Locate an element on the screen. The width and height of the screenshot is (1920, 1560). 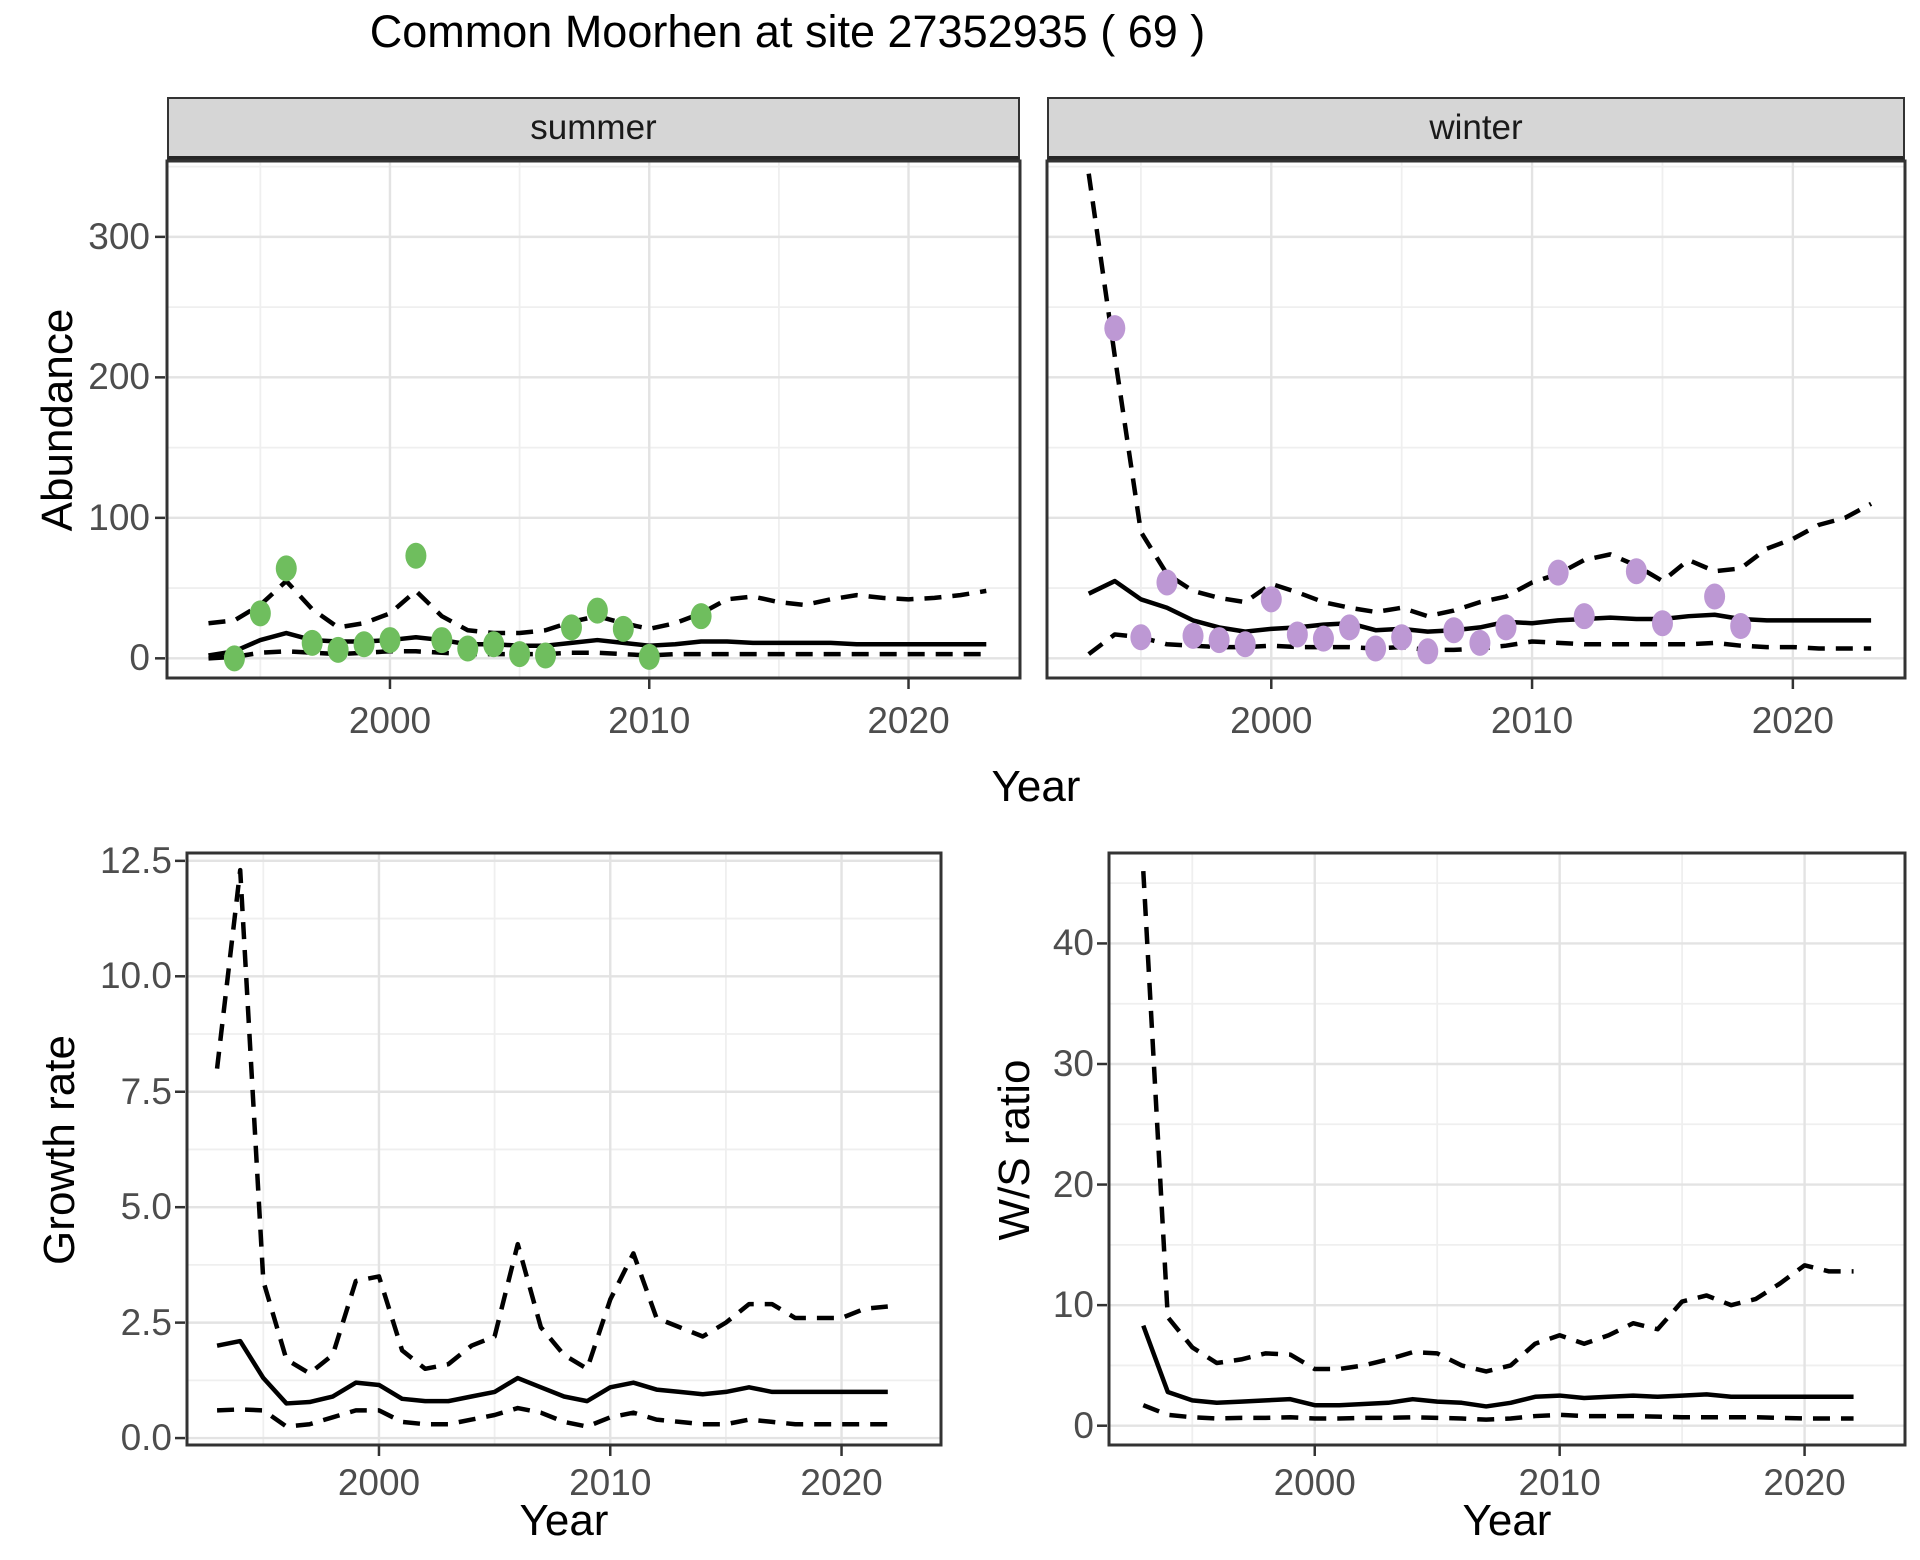
y-tick-label: 10 is located at coordinates (1073, 1305).